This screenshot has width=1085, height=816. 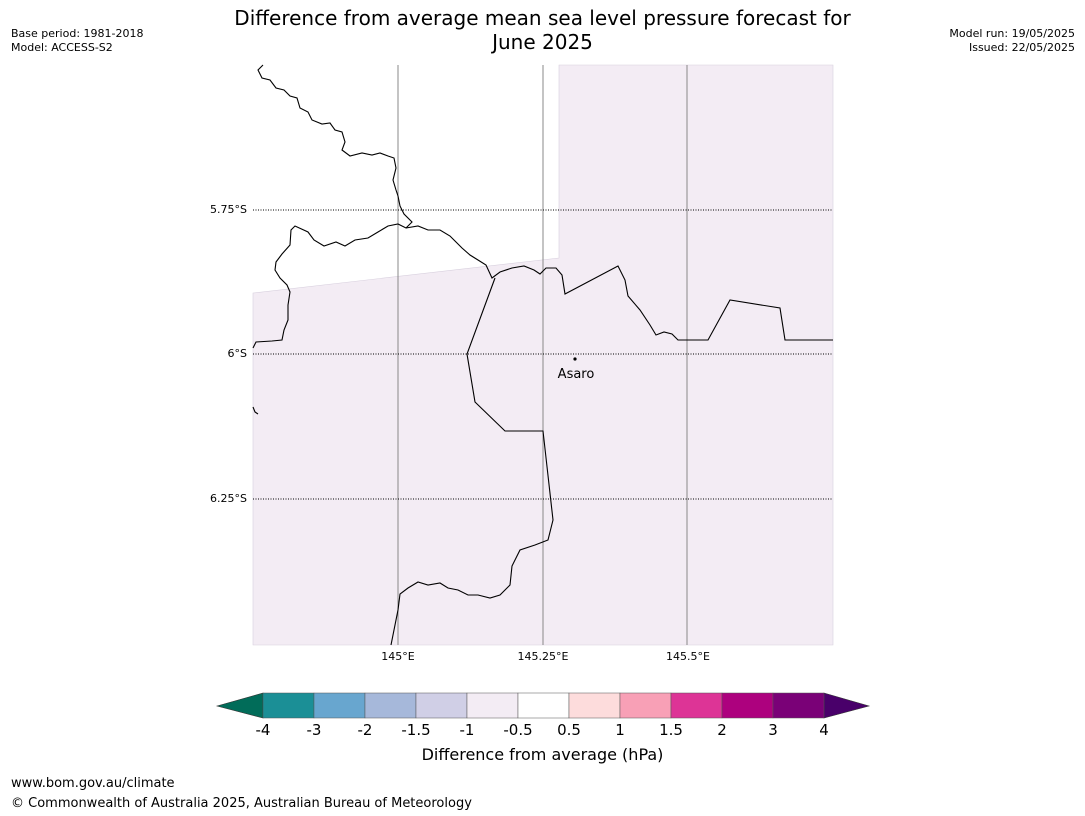 I want to click on right-meta: Model run: 19/05/2025 Issued: 22/05/2025, so click(x=1012, y=41).